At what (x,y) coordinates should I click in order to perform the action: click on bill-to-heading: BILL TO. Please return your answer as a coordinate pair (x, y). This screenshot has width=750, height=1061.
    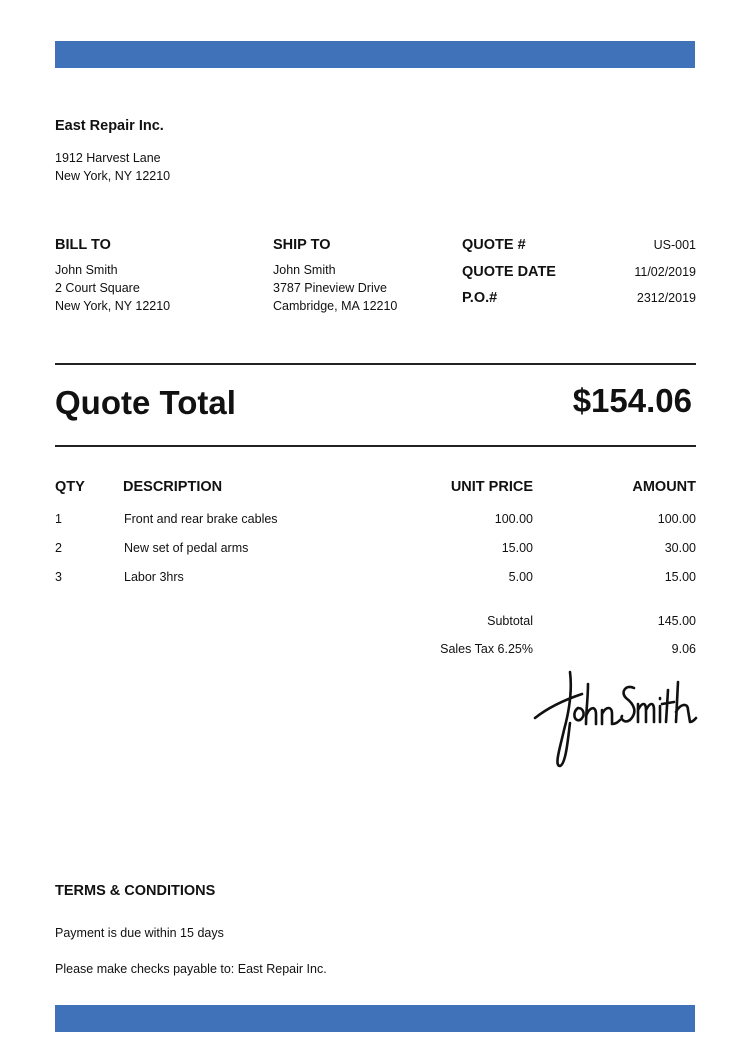
    Looking at the image, I should click on (83, 245).